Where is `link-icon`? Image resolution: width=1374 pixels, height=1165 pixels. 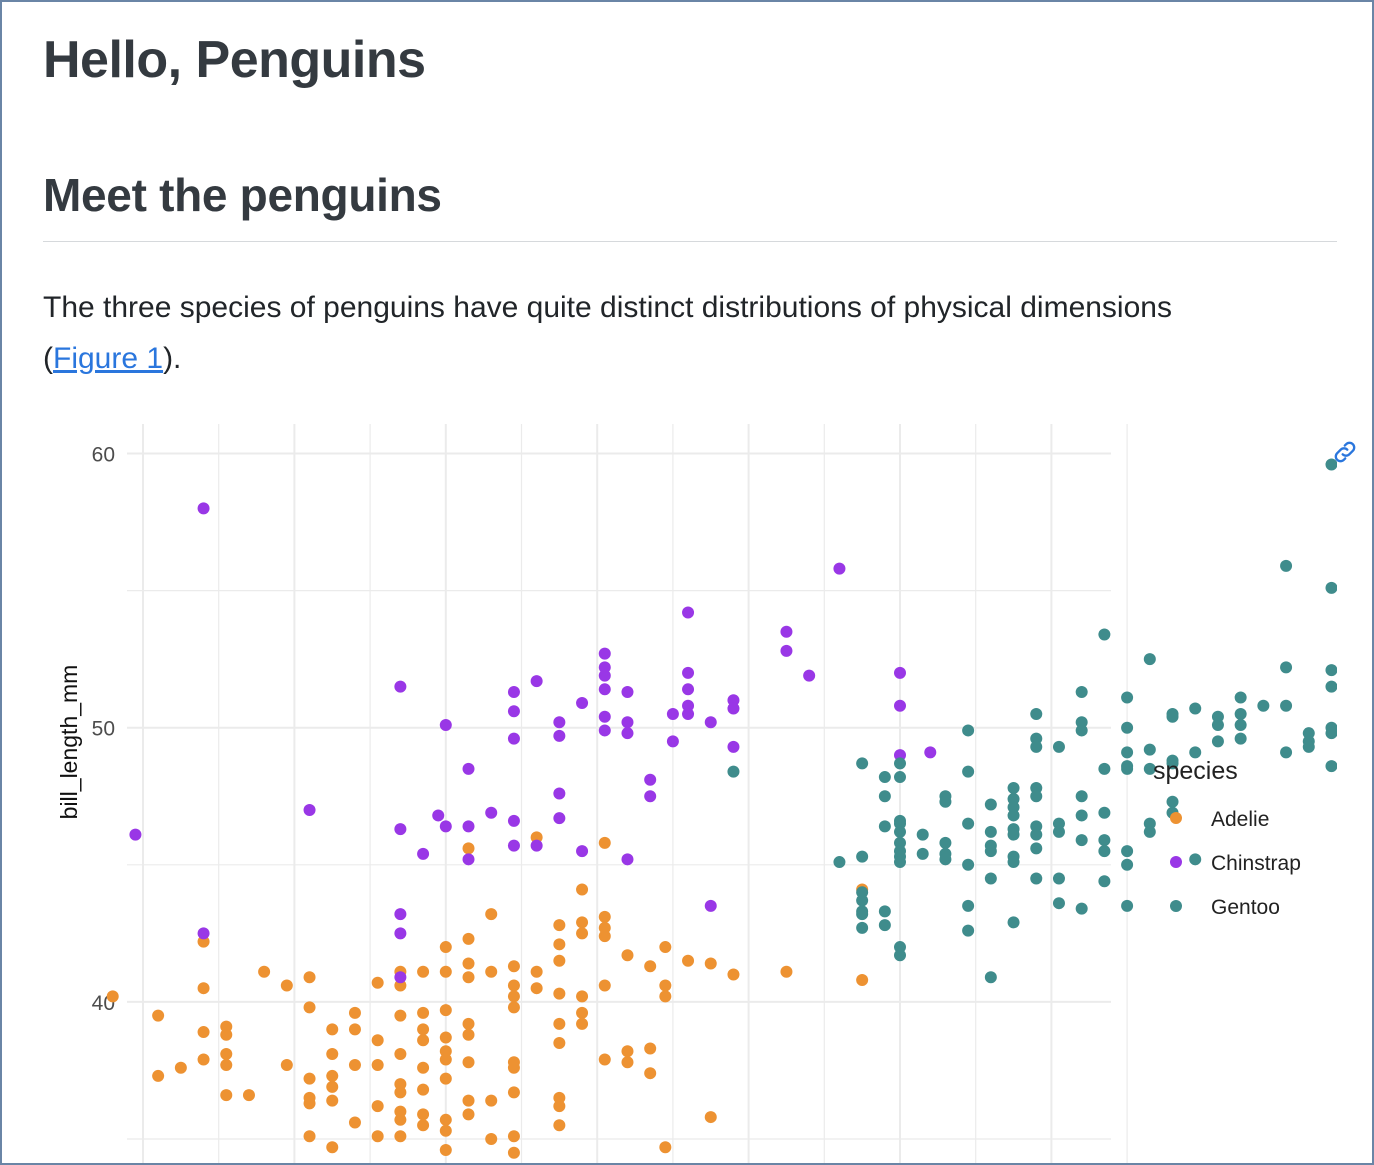
link-icon is located at coordinates (1345, 452).